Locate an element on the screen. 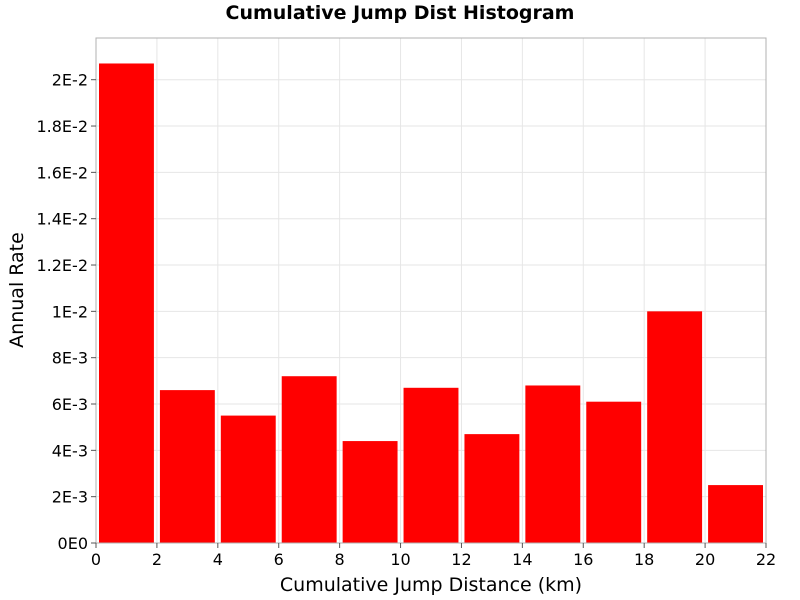 The image size is (800, 600). y-tick-label: 2E-2 is located at coordinates (70, 80).